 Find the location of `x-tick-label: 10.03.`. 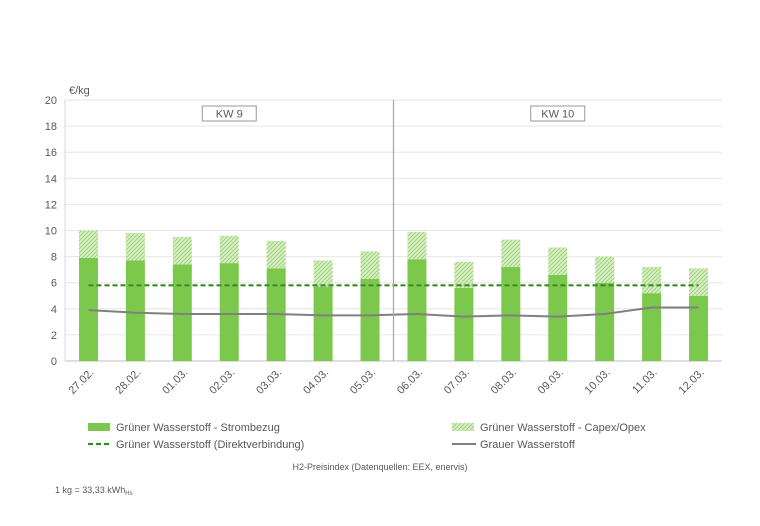

x-tick-label: 10.03. is located at coordinates (598, 382).